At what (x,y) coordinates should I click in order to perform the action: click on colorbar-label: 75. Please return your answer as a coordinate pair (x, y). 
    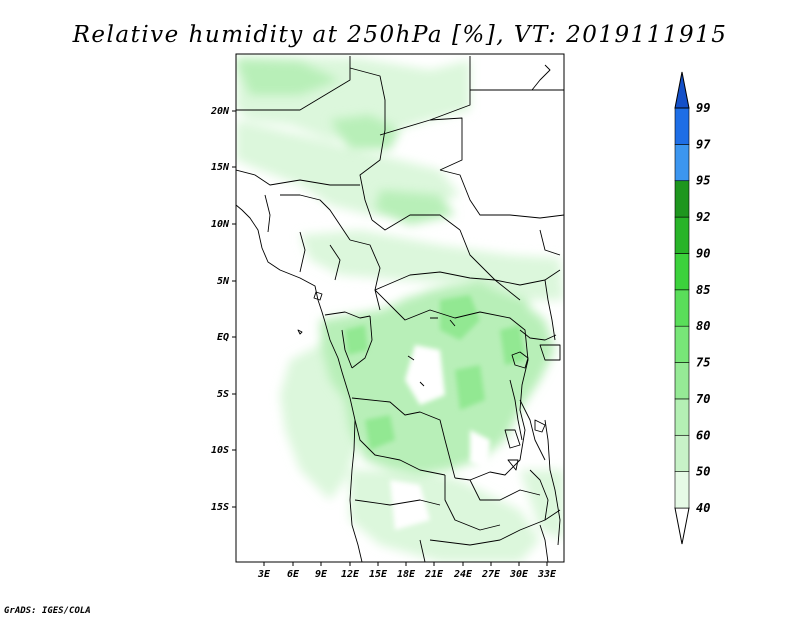
    Looking at the image, I should click on (703, 363).